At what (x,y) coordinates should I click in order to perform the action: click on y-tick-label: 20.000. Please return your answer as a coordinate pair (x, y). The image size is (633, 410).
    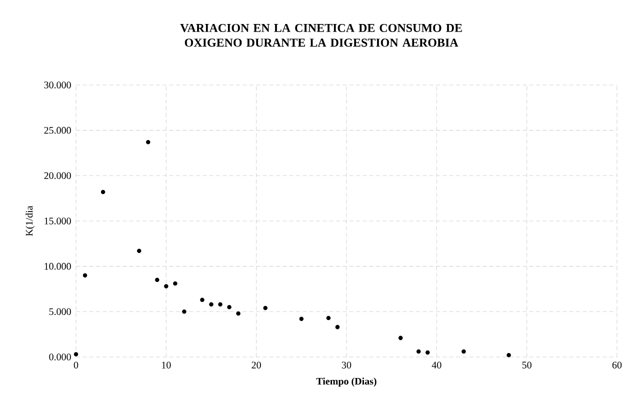
    Looking at the image, I should click on (57, 176).